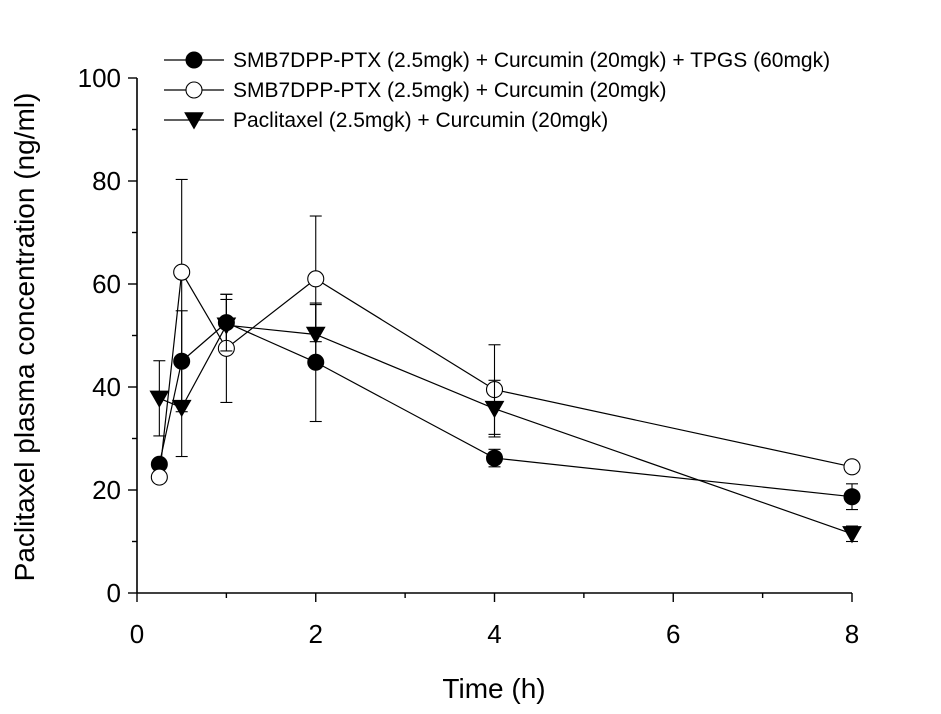 The height and width of the screenshot is (714, 941). Describe the element at coordinates (114, 593) in the screenshot. I see `y-tick-label: 0` at that location.